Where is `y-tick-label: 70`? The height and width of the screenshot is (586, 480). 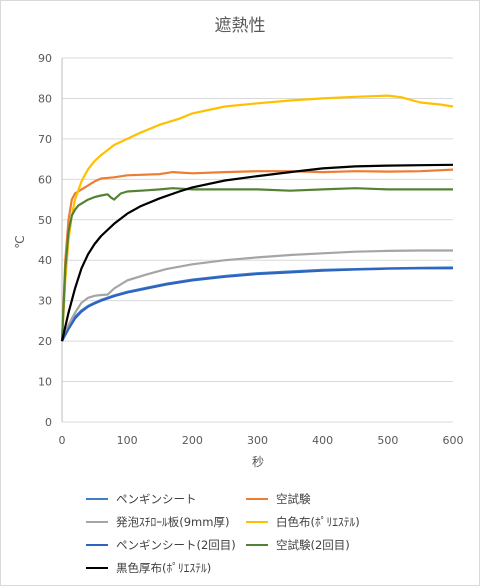
y-tick-label: 70 is located at coordinates (45, 139).